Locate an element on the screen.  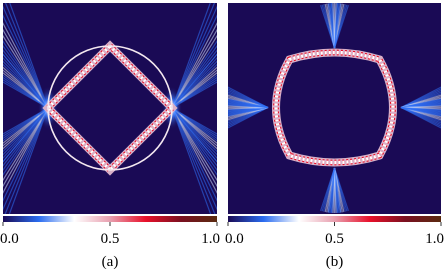
caption: (b) is located at coordinates (335, 262).